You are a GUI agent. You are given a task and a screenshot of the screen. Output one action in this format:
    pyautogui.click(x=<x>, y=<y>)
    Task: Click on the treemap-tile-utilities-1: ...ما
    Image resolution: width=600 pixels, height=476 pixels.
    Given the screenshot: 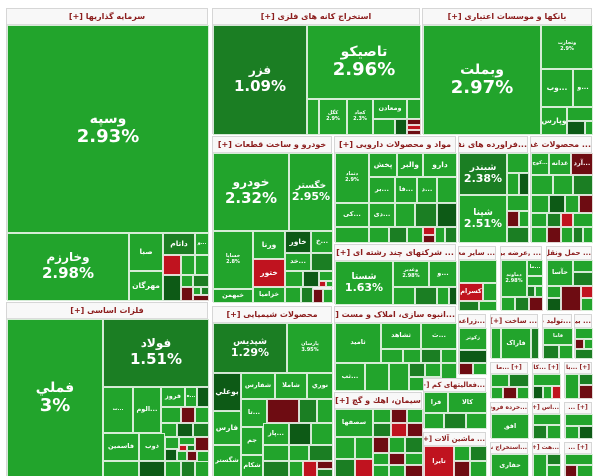 What is the action you would take?
    pyautogui.click(x=535, y=268)
    